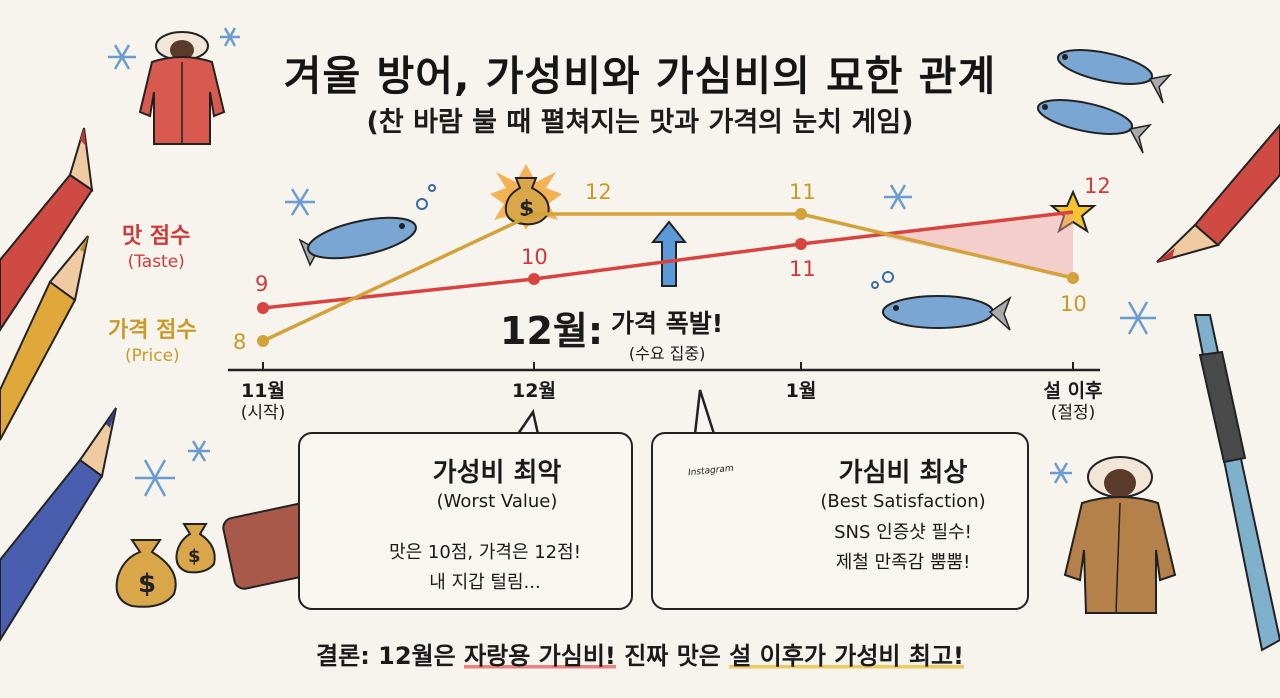 The image size is (1280, 698). I want to click on x-label-dec: 12월, so click(534, 391).